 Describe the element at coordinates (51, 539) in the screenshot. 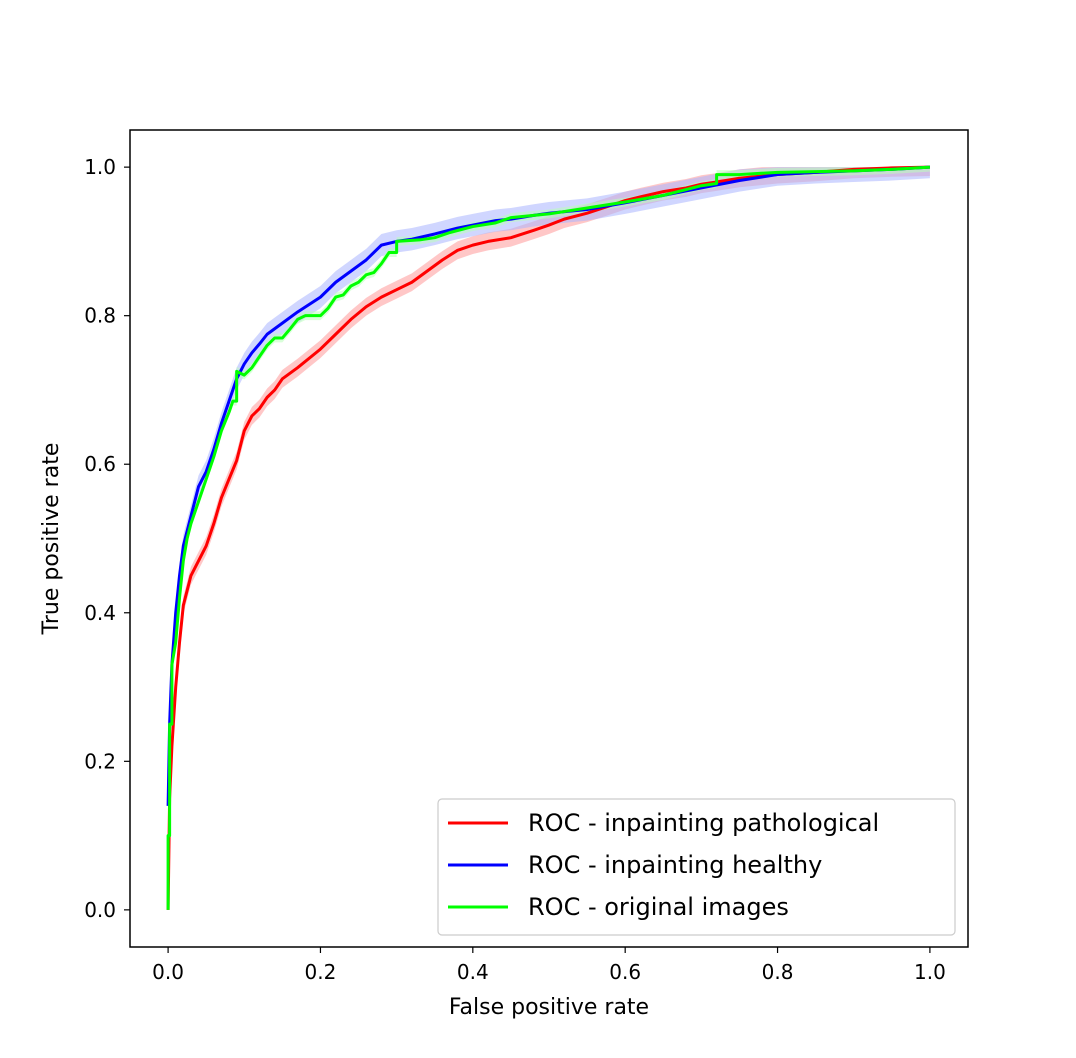

I see `y-axis-label: True positive rate` at that location.